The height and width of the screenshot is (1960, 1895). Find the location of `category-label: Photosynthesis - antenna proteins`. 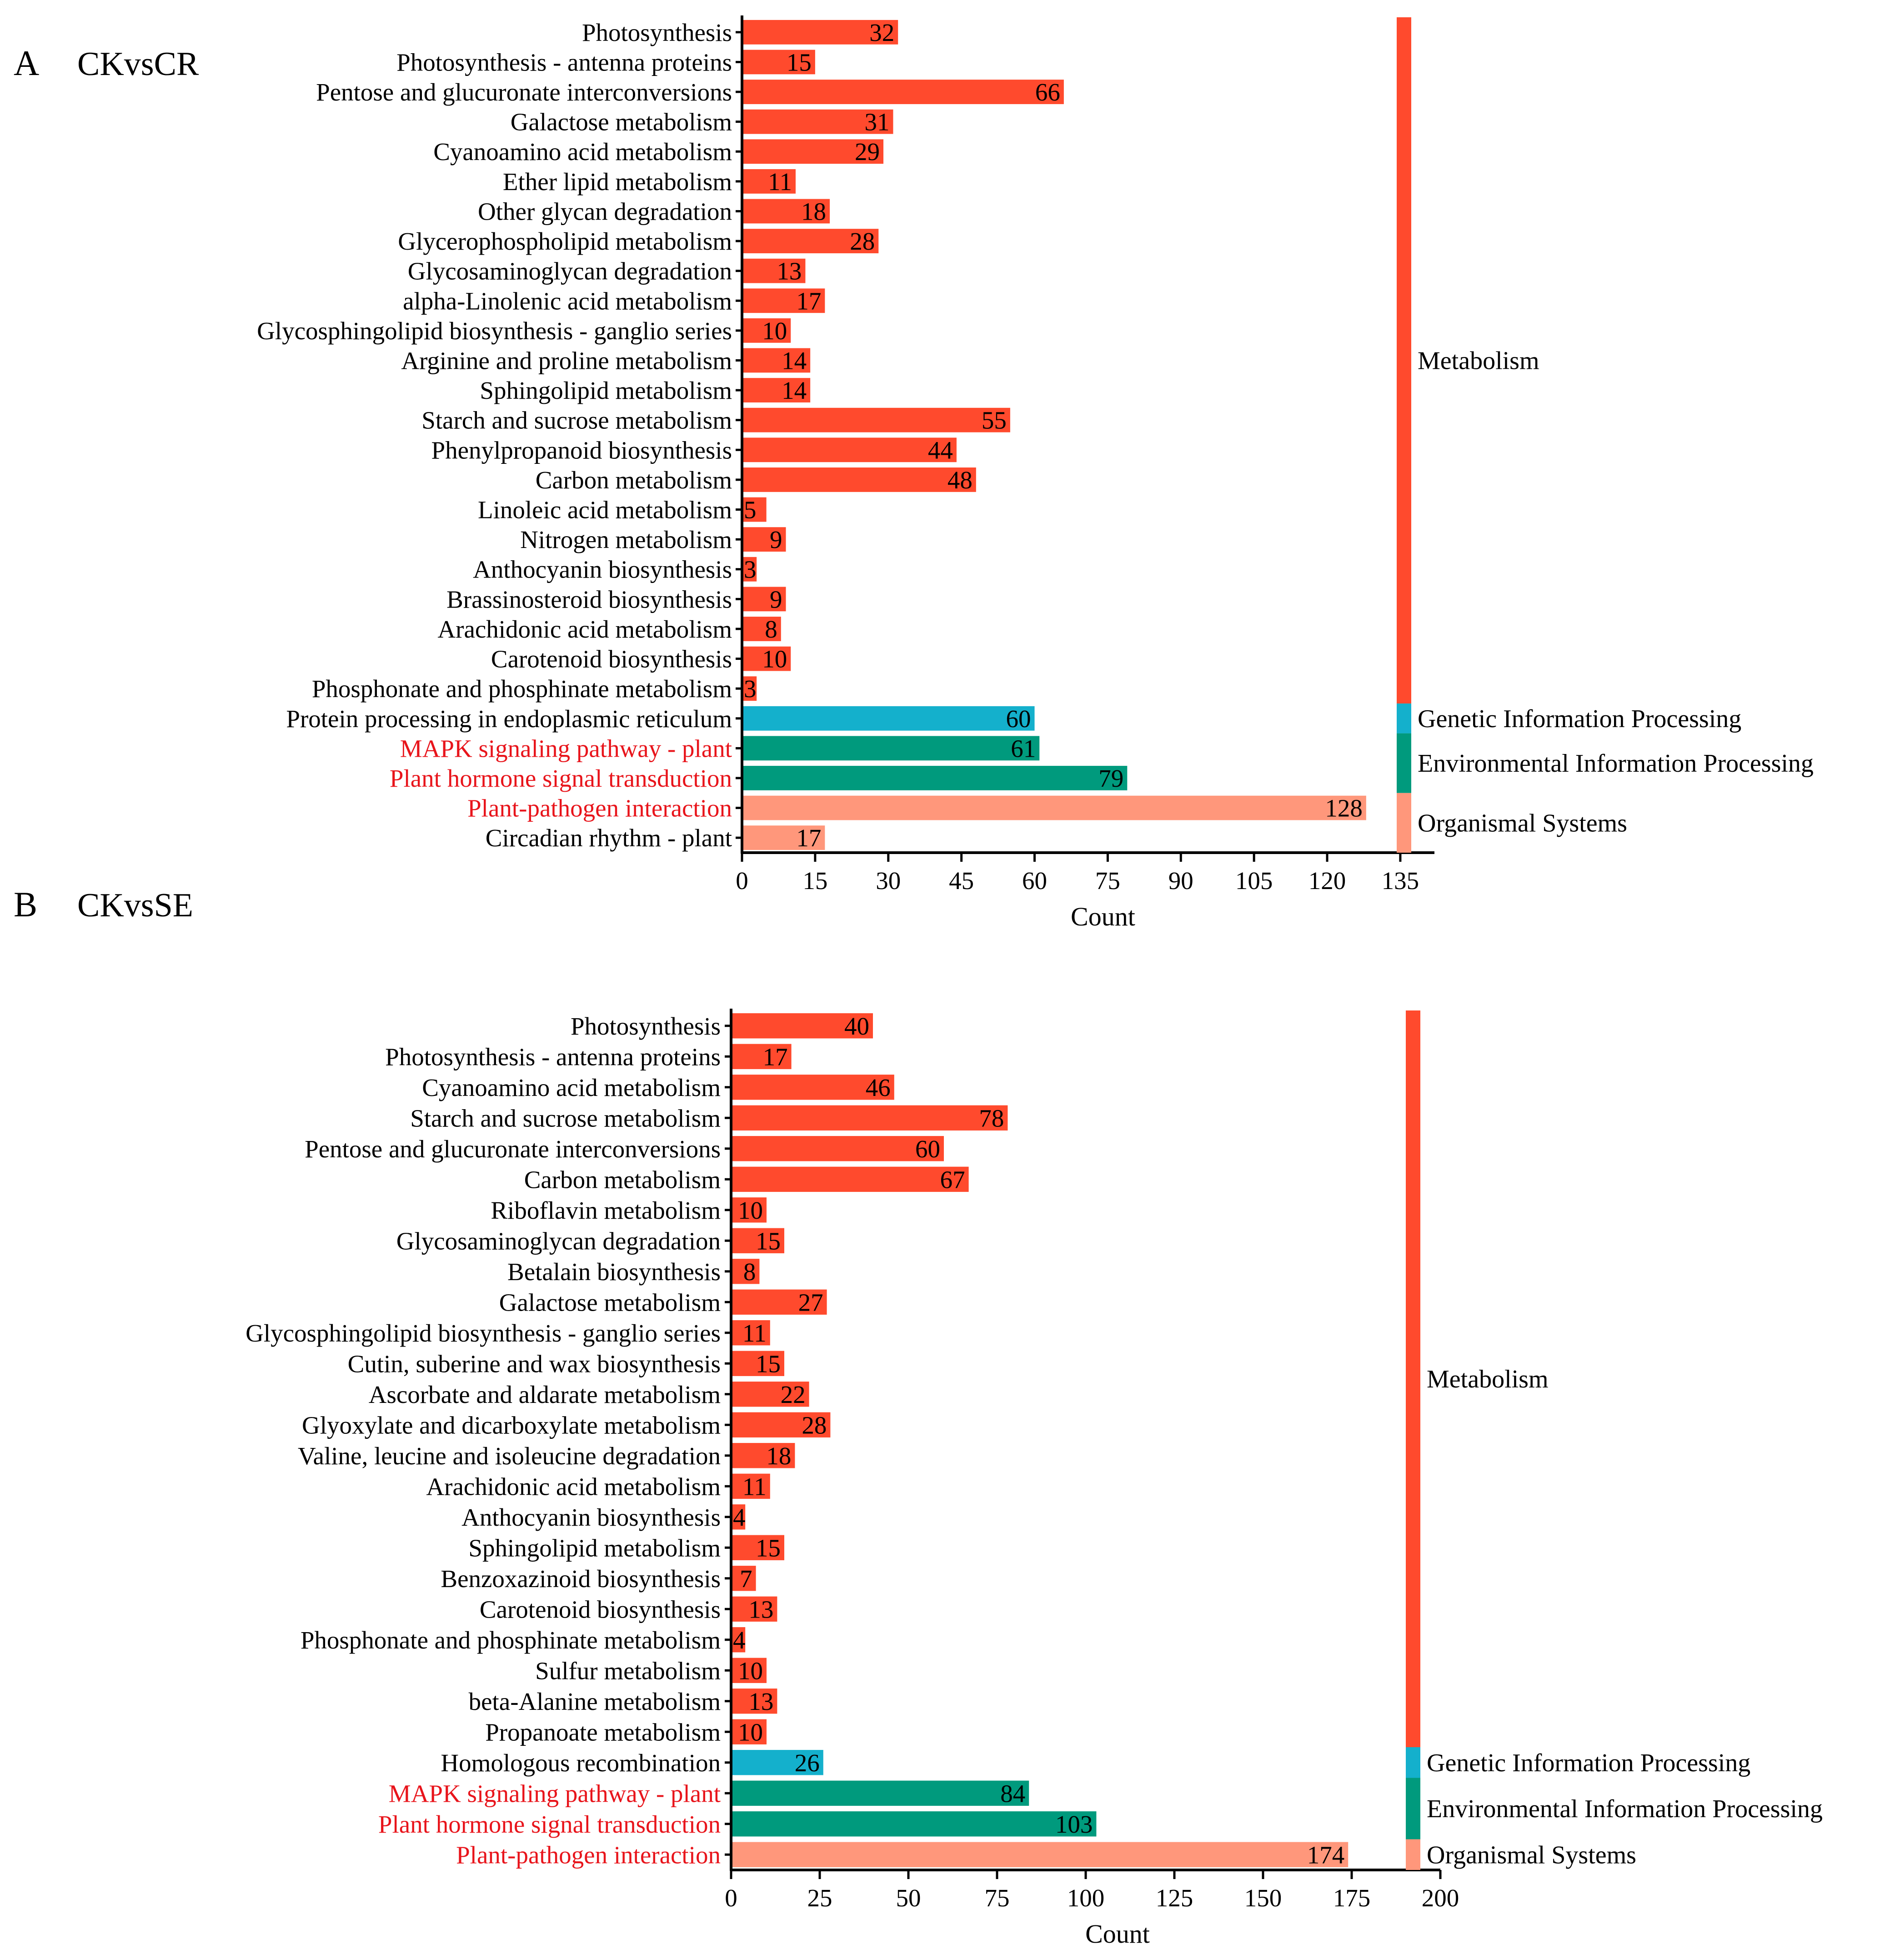

category-label: Photosynthesis - antenna proteins is located at coordinates (553, 1056).